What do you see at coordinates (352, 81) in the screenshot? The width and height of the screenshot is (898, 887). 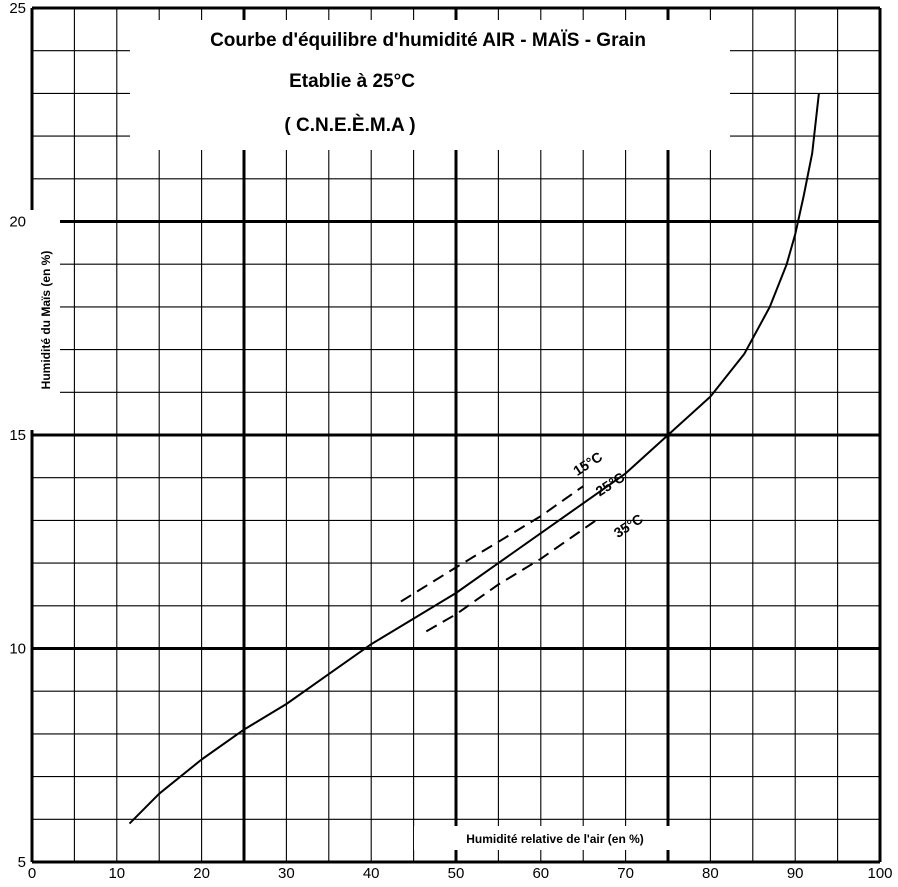 I see `chart-subtitle: Etablie à 25°C` at bounding box center [352, 81].